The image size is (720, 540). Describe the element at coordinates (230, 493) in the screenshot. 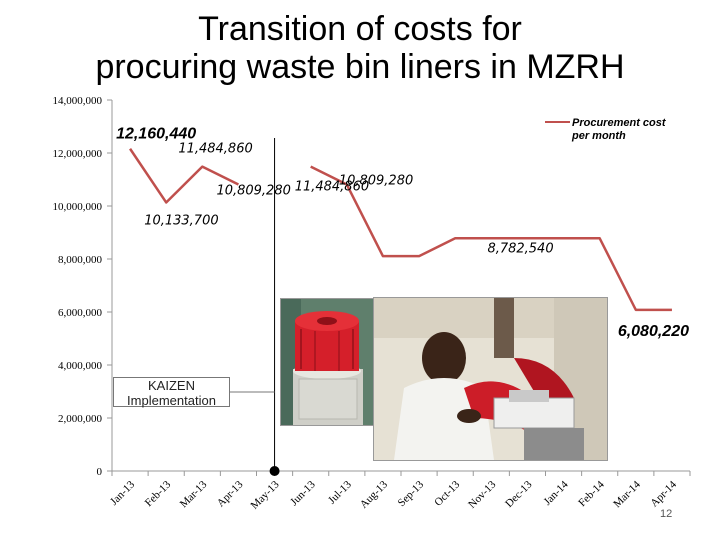

I see `x-tick-label: Apr-13` at that location.